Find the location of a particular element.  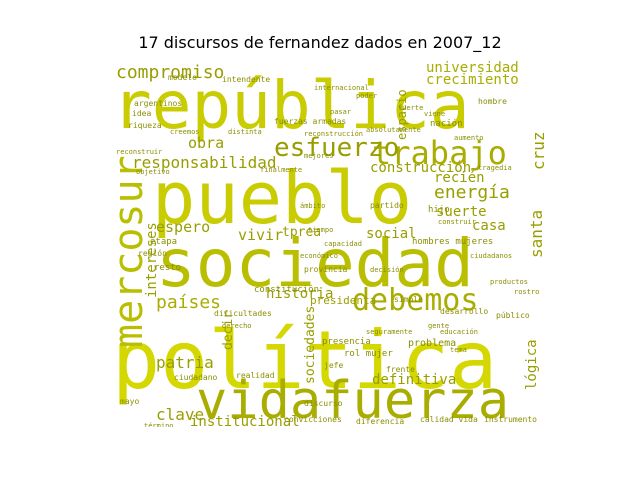

word-88: seguramente is located at coordinates (389, 332).